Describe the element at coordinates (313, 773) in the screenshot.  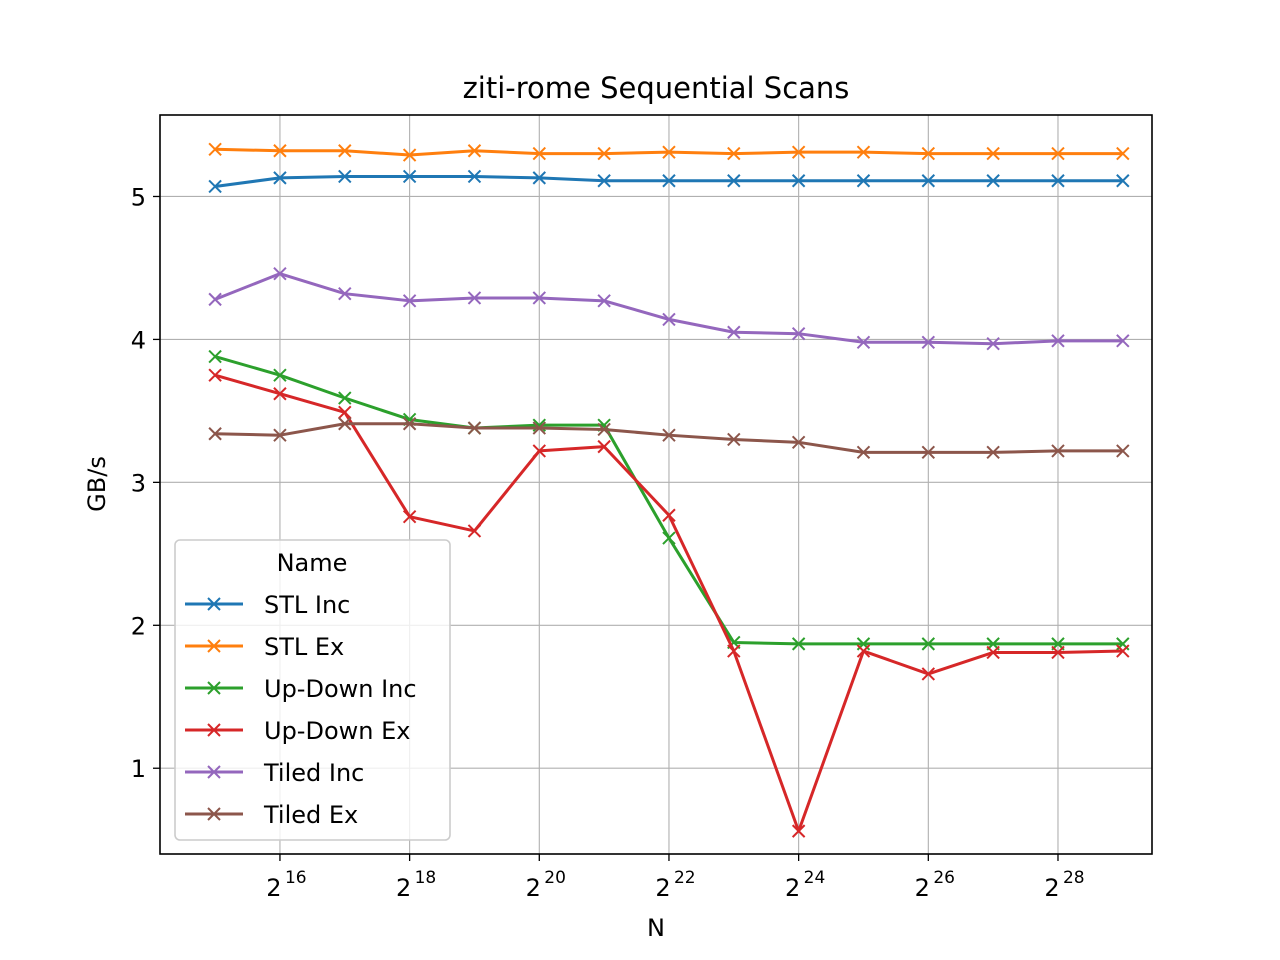
I see `legend-label: Tiled Inc` at that location.